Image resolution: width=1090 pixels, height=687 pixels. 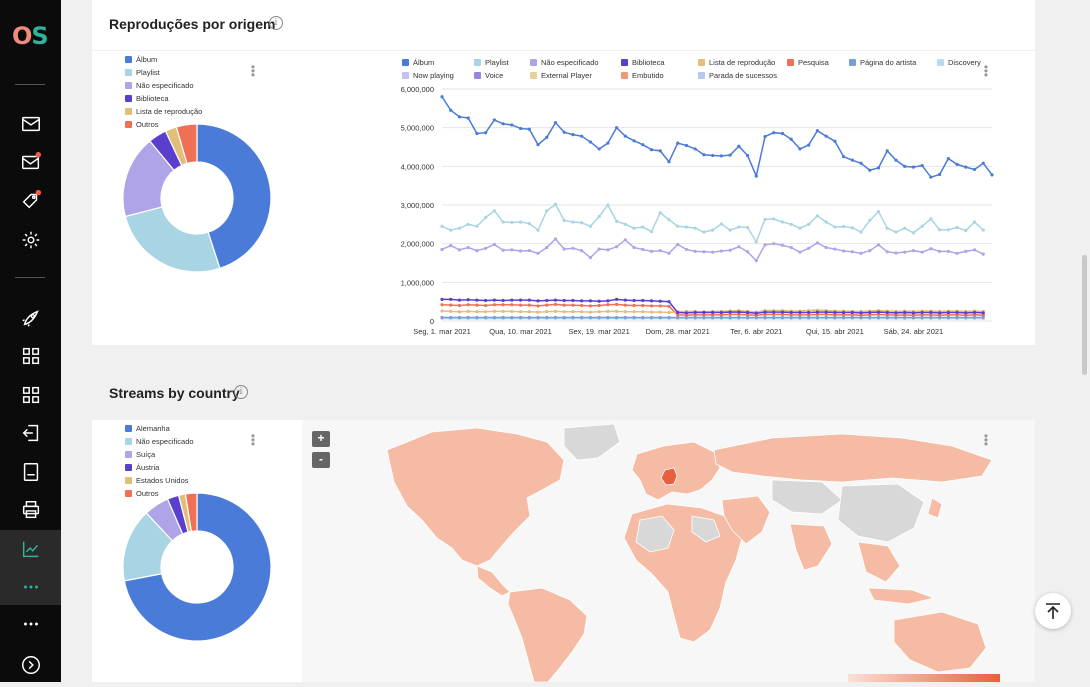 I want to click on tag-notification-icon, so click(x=31, y=200).